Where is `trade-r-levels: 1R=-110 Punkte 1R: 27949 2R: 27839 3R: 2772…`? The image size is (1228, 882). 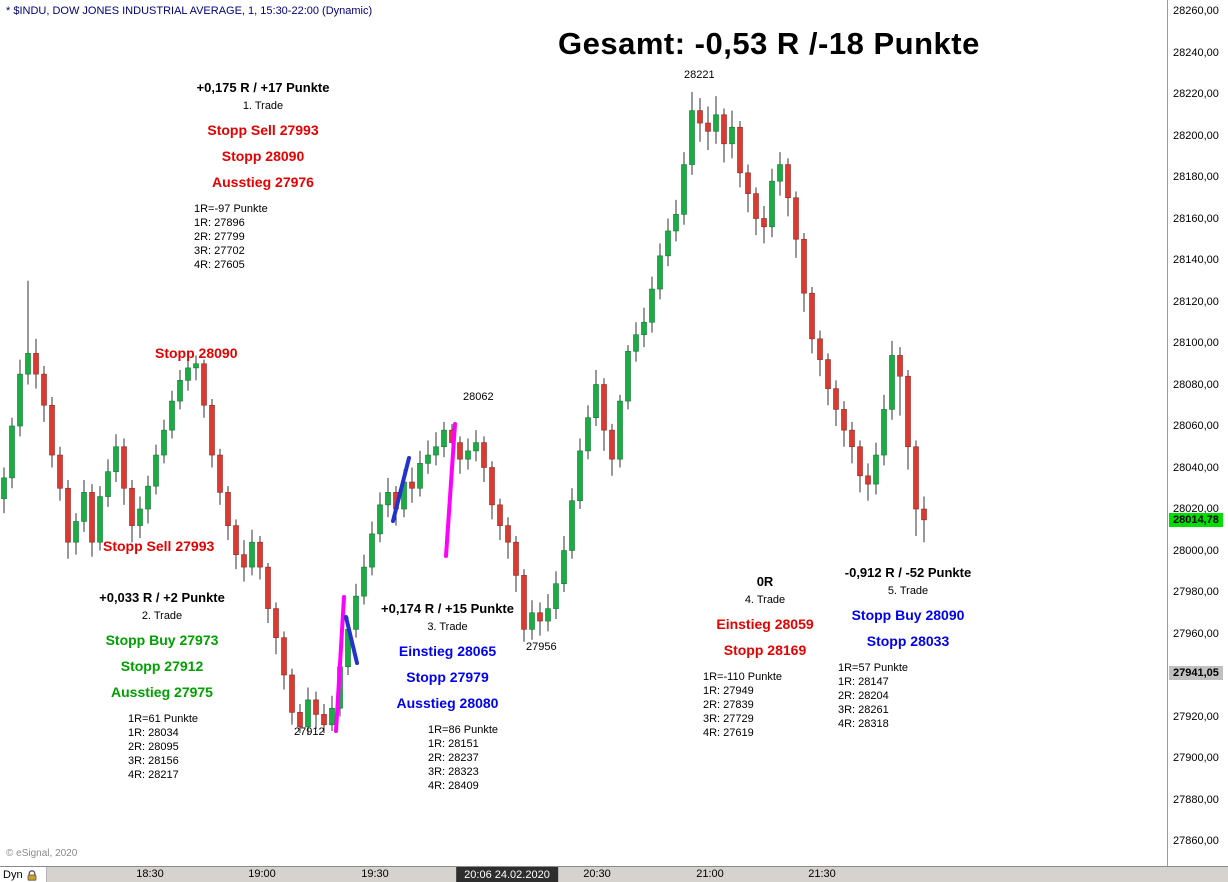 trade-r-levels: 1R=-110 Punkte 1R: 27949 2R: 27839 3R: 2772… is located at coordinates (769, 705).